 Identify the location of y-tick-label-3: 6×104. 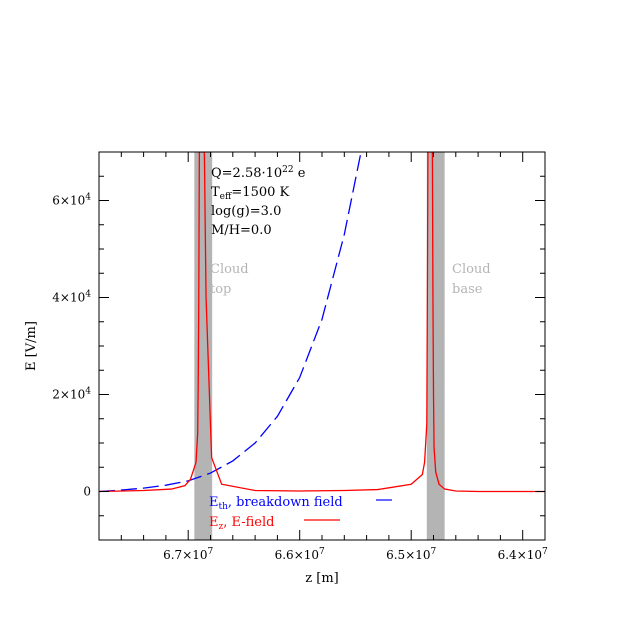
(71, 200).